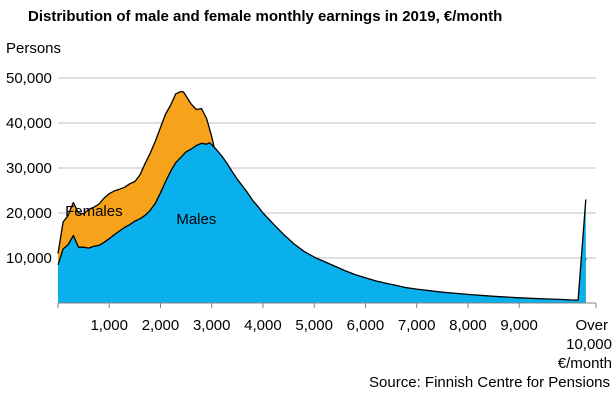  What do you see at coordinates (263, 325) in the screenshot?
I see `x-tick-label: 4,000` at bounding box center [263, 325].